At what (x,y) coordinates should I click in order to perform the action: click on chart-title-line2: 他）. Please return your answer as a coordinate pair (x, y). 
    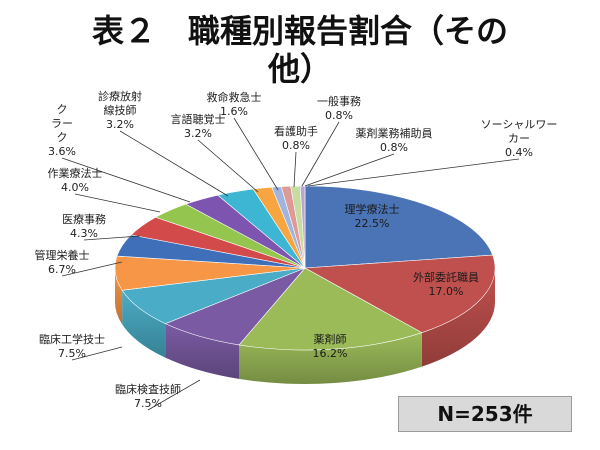
    Looking at the image, I should click on (299, 69).